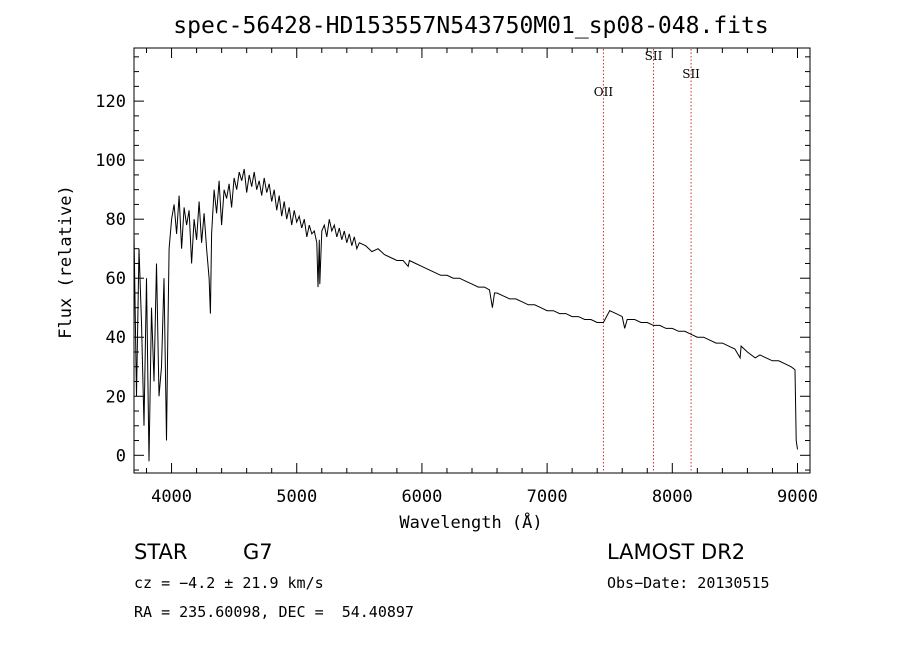  What do you see at coordinates (229, 583) in the screenshot?
I see `redshift-cz: cz = −4.2 ± 21.9 km/s` at bounding box center [229, 583].